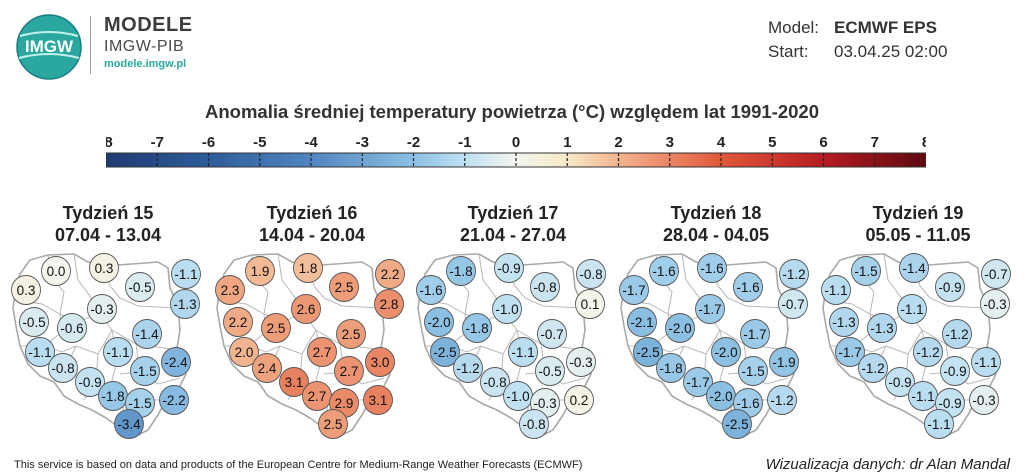  I want to click on scale-tick-label: 4, so click(721, 142).